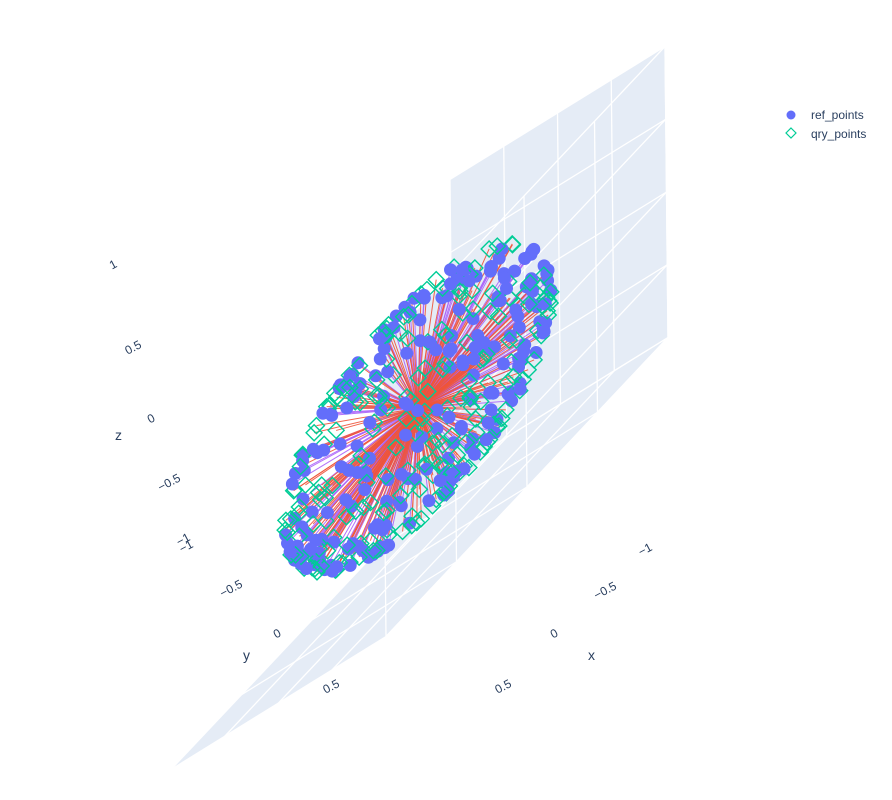 The width and height of the screenshot is (892, 800). What do you see at coordinates (605, 591) in the screenshot?
I see `x-tick-label: −0.5` at bounding box center [605, 591].